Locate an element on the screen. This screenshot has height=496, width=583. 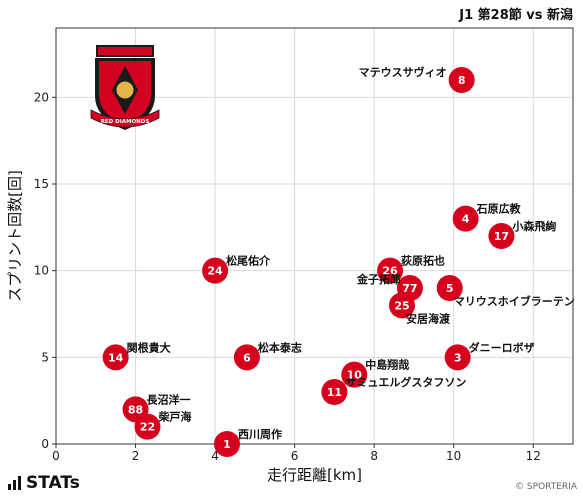
stats-brand: STATs is located at coordinates (44, 483).